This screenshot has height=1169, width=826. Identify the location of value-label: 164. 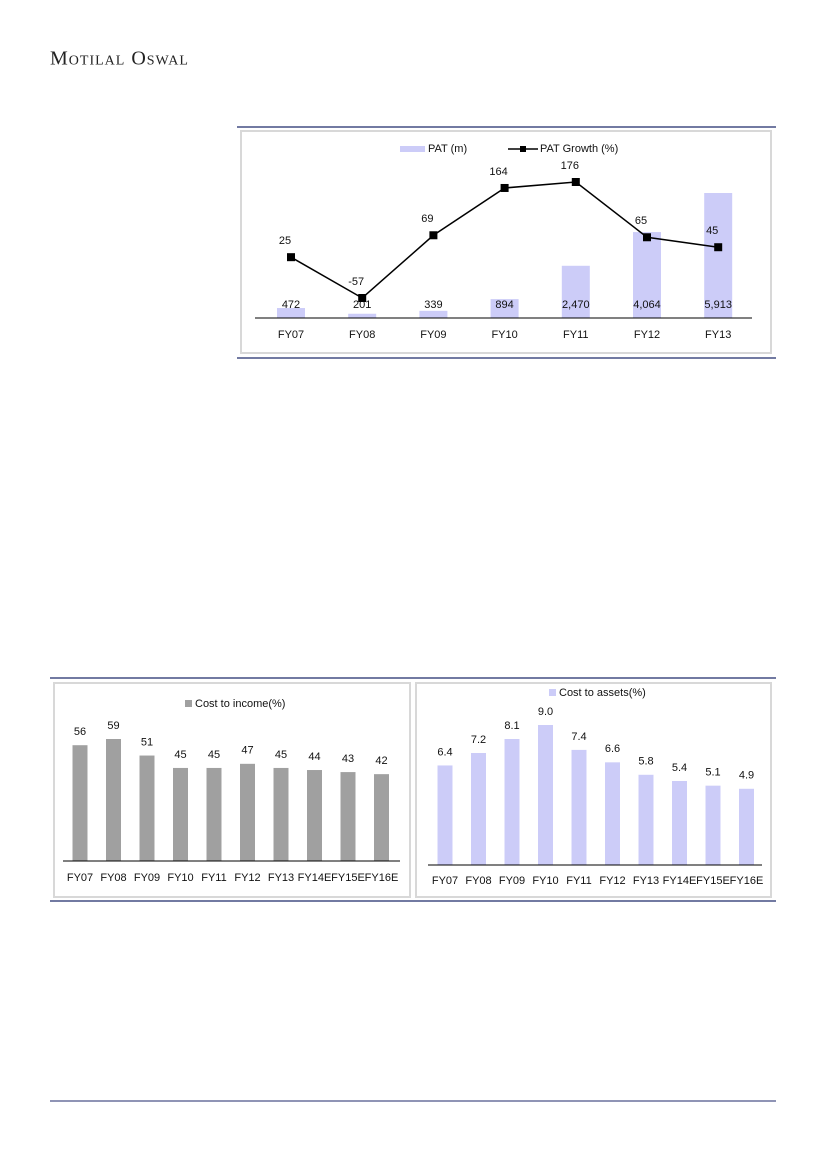
(498, 172).